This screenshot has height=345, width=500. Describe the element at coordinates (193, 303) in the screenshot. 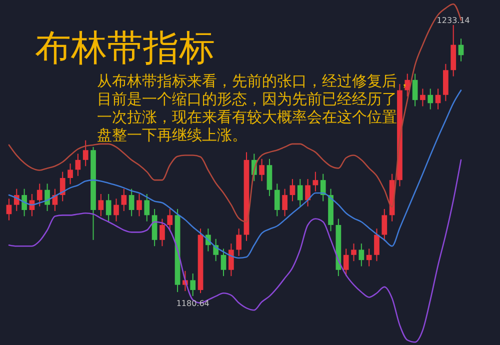

I see `annotation: 1180.64` at that location.